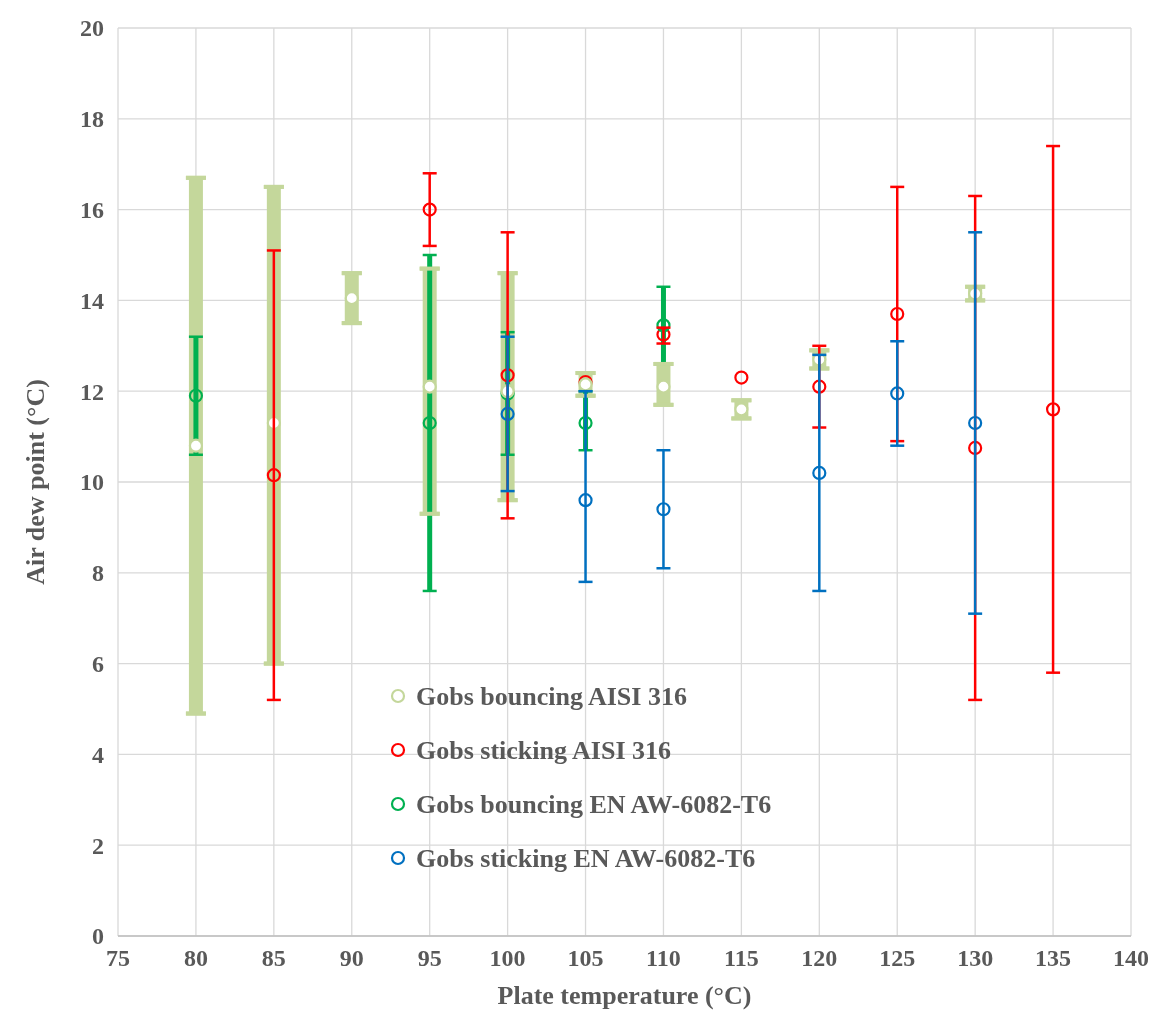 This screenshot has height=1028, width=1155. I want to click on x-axis-title: Plate temperature (°C), so click(624, 995).